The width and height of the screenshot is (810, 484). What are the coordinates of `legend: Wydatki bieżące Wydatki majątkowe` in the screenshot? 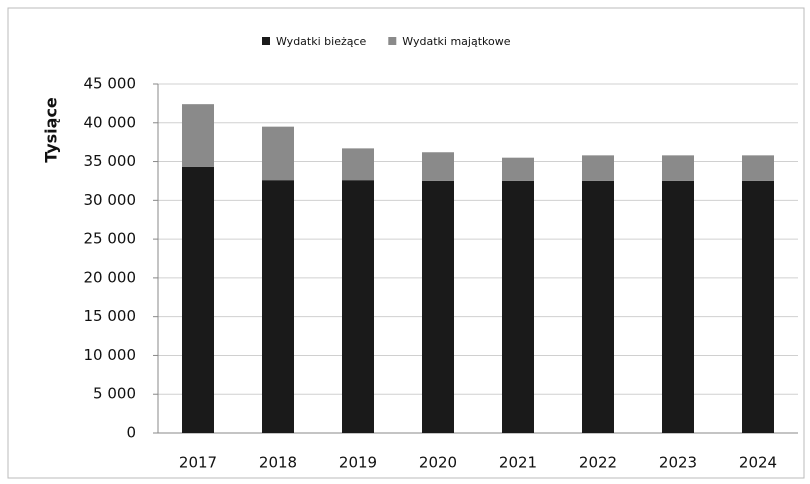 It's located at (386, 41).